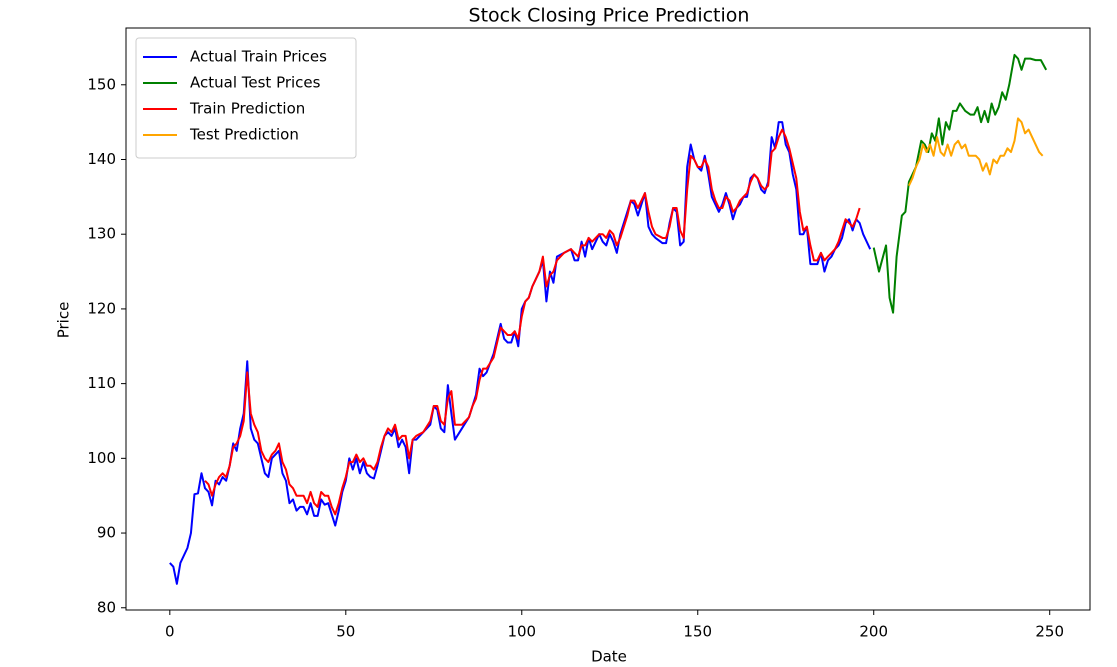  I want to click on x-tick-label: 200, so click(873, 632).